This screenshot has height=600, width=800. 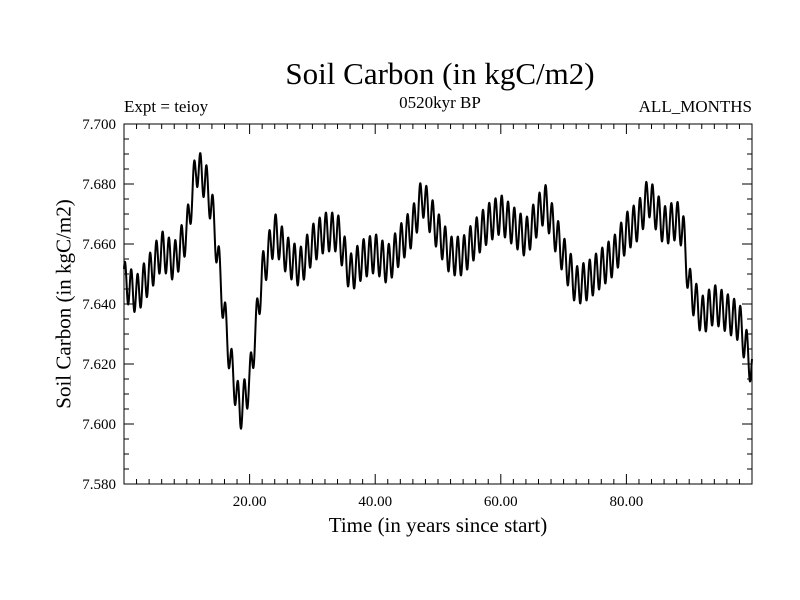 I want to click on experiment-label: Expt = teioy, so click(x=166, y=106).